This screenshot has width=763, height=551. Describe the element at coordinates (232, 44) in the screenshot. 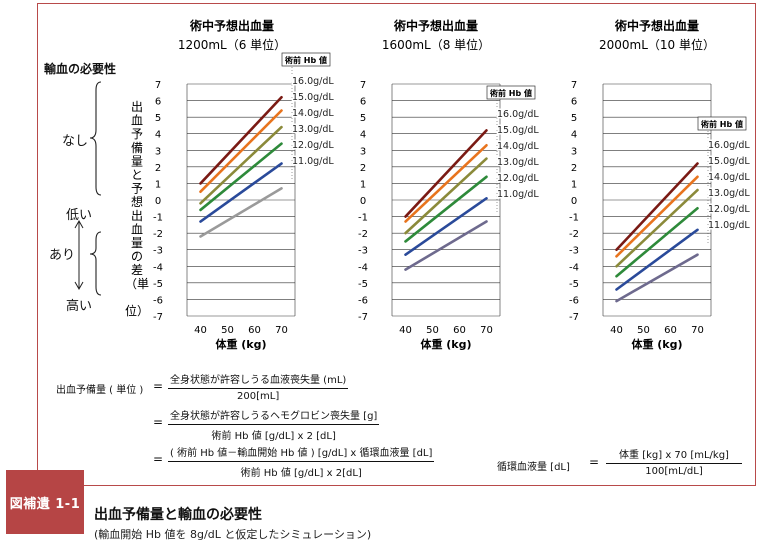

I see `chart-subtitle: 1200mL（6 単位）` at that location.